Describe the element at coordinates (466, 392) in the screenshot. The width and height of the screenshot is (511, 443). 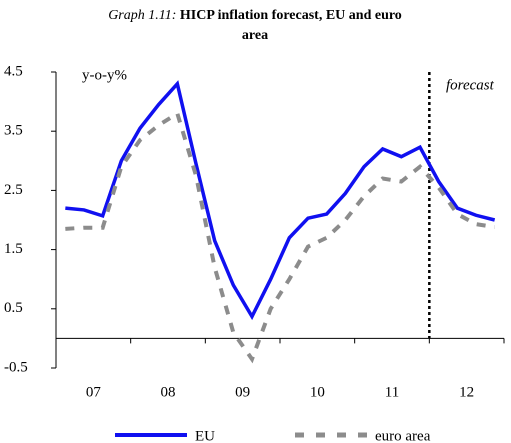
I see `x-tick-label: 12` at that location.